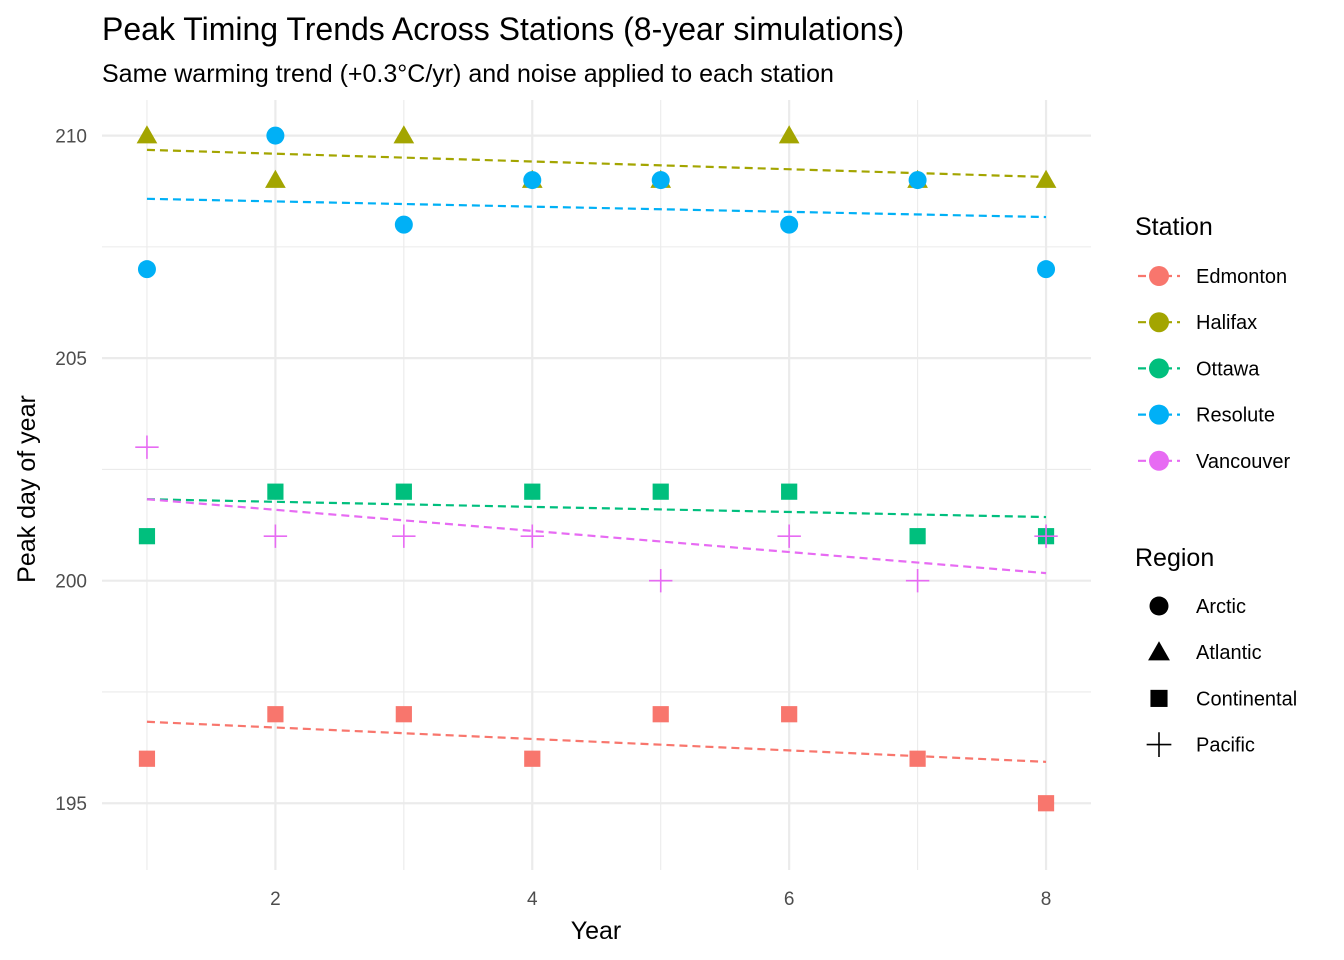 This screenshot has width=1344, height=960. I want to click on x-tick-label: 6, so click(789, 899).